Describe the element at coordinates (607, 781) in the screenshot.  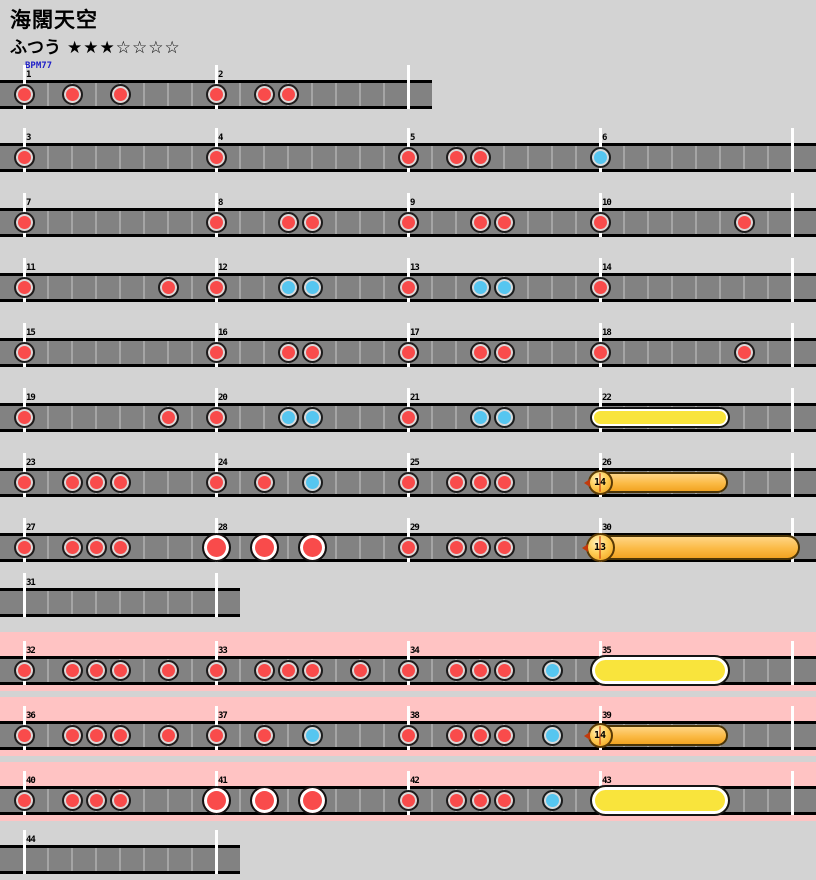
I see `measure-number: 43` at that location.